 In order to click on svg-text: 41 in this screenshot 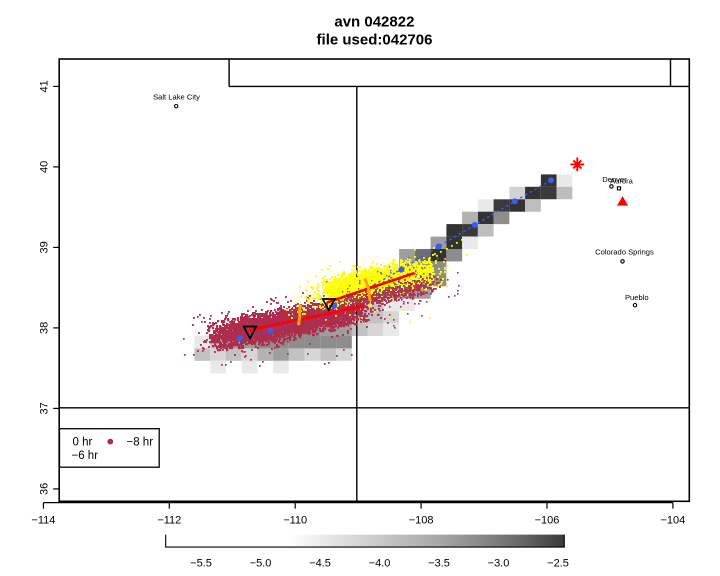, I will do `click(45, 86)`.